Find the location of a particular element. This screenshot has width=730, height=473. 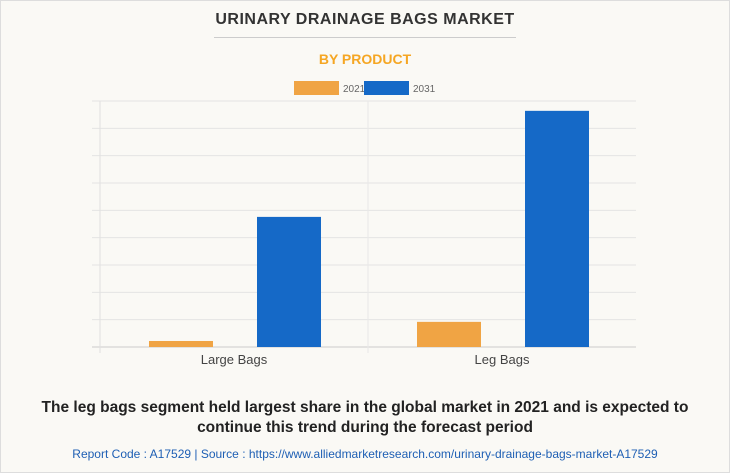

bar-2021-leg-bags is located at coordinates (449, 334).